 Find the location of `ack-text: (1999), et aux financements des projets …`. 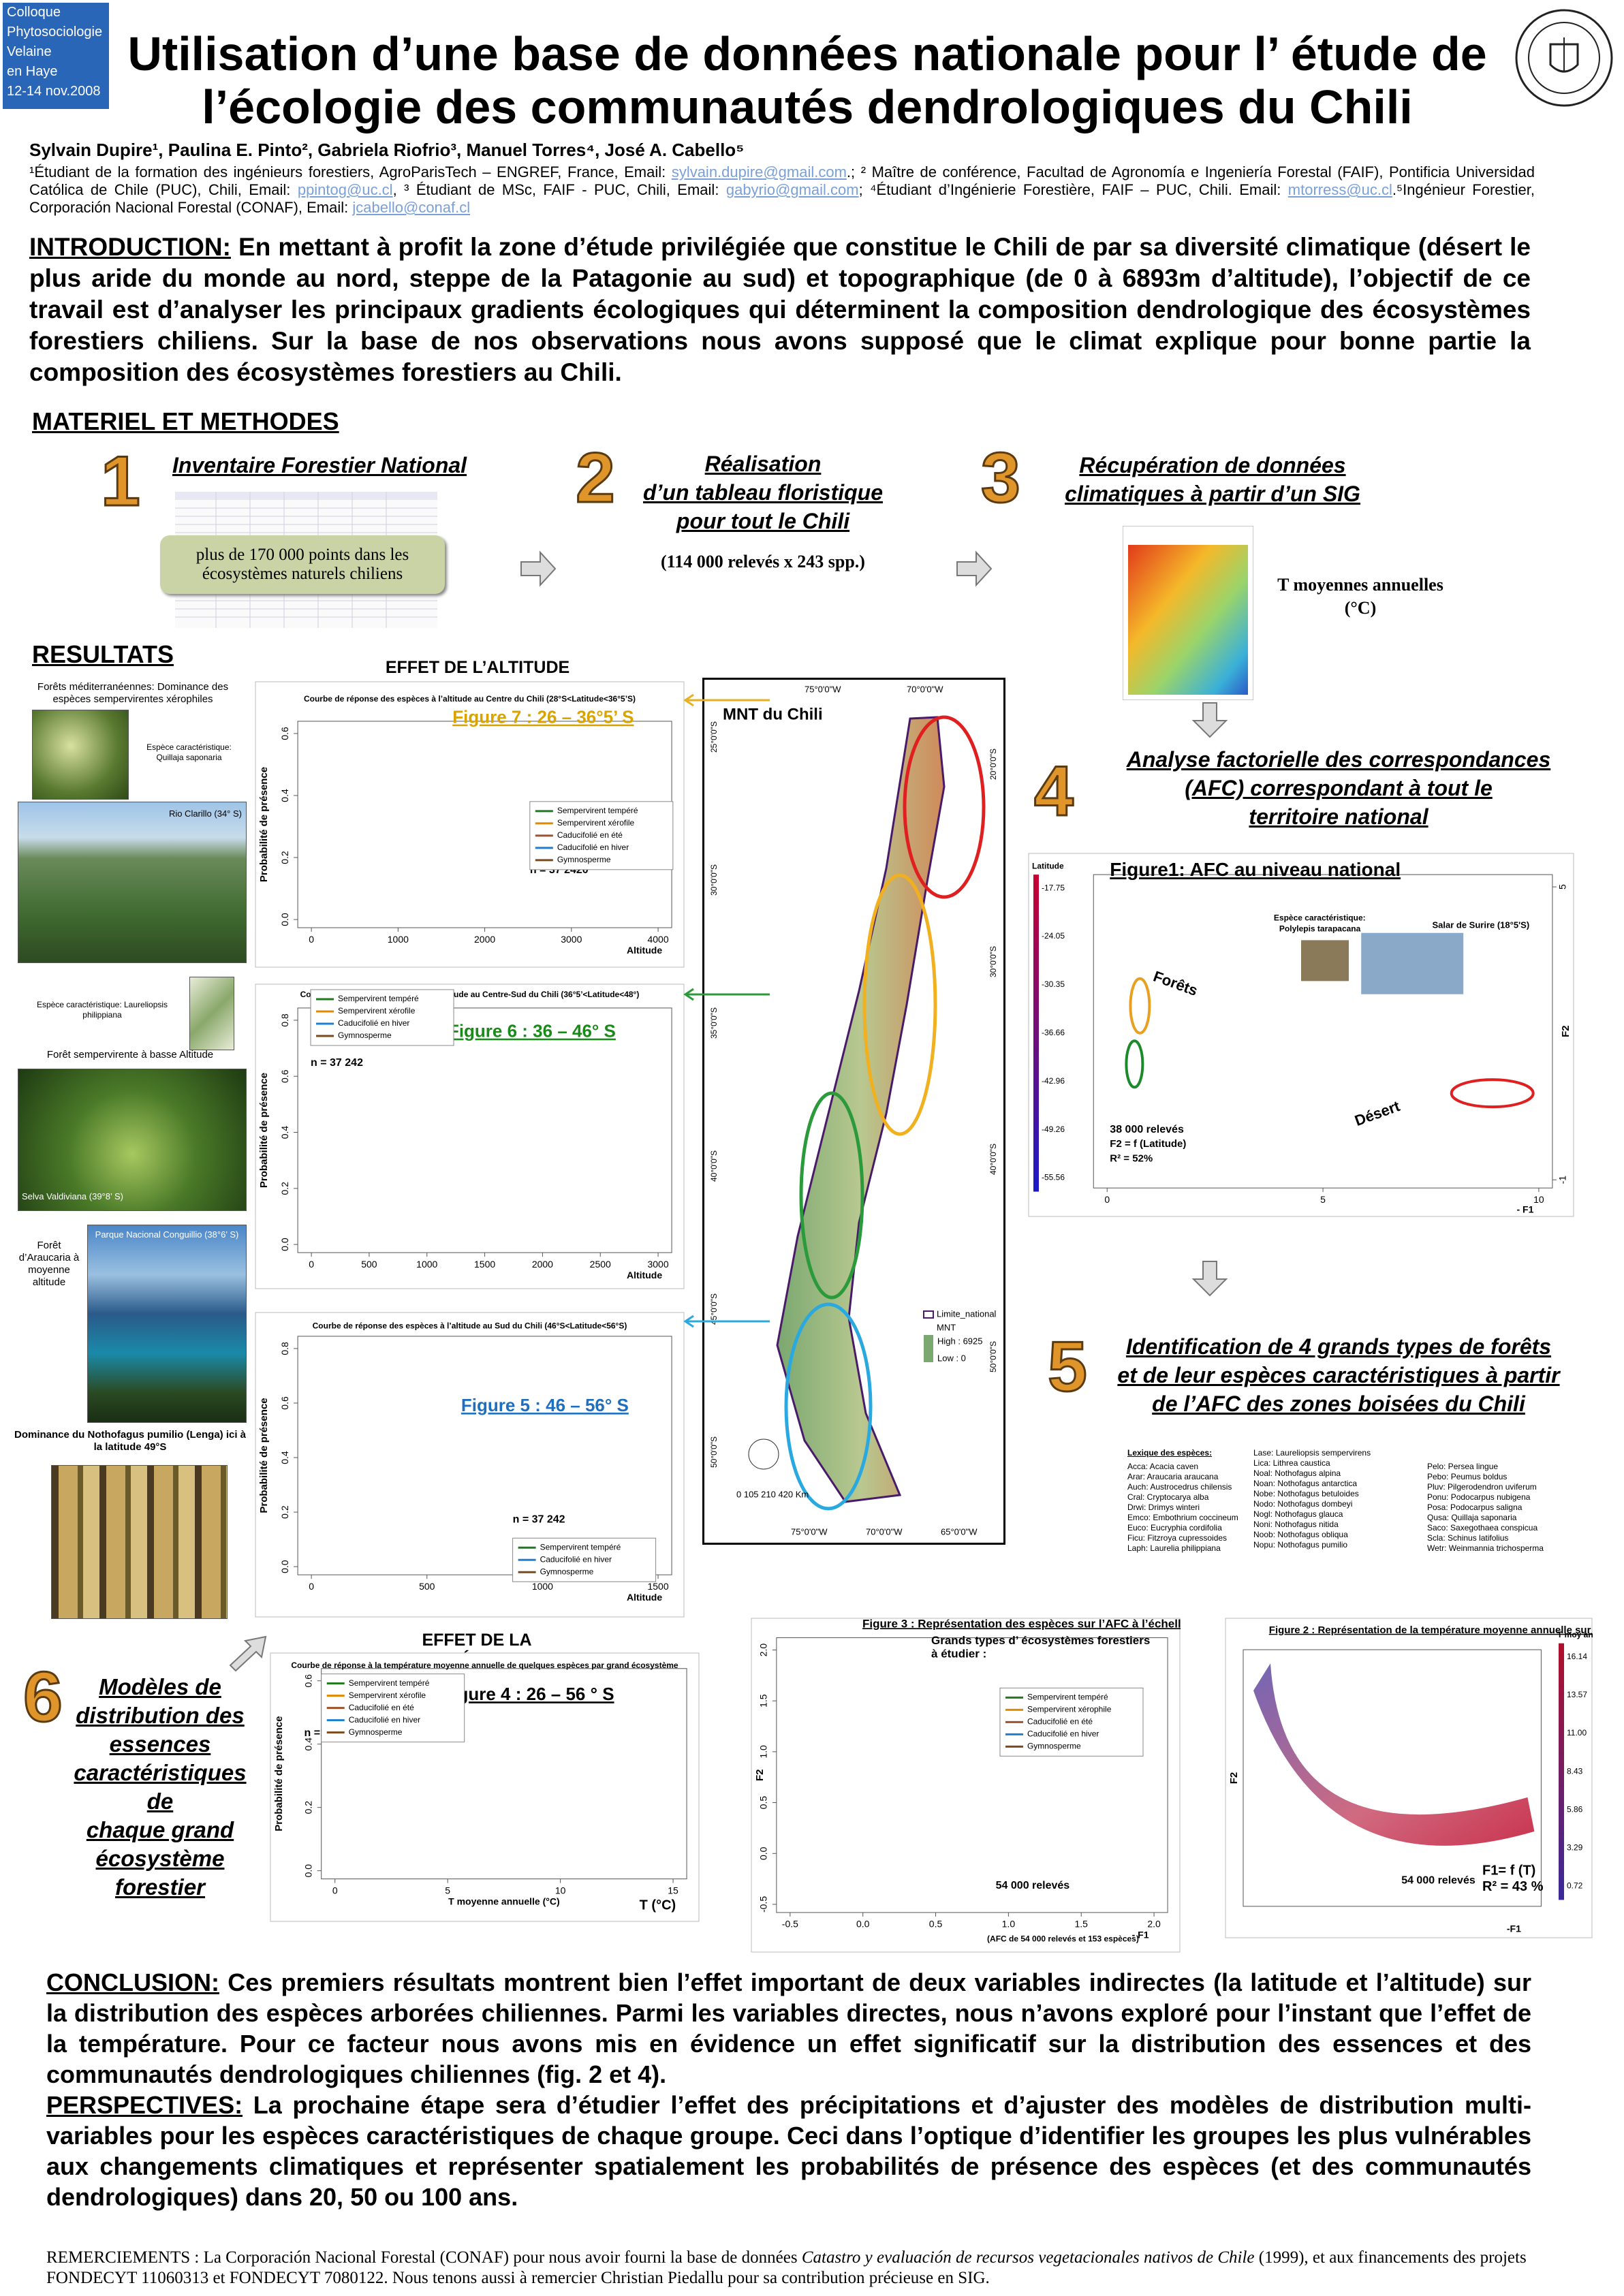

ack-text: (1999), et aux financements des projets … is located at coordinates (786, 2267).